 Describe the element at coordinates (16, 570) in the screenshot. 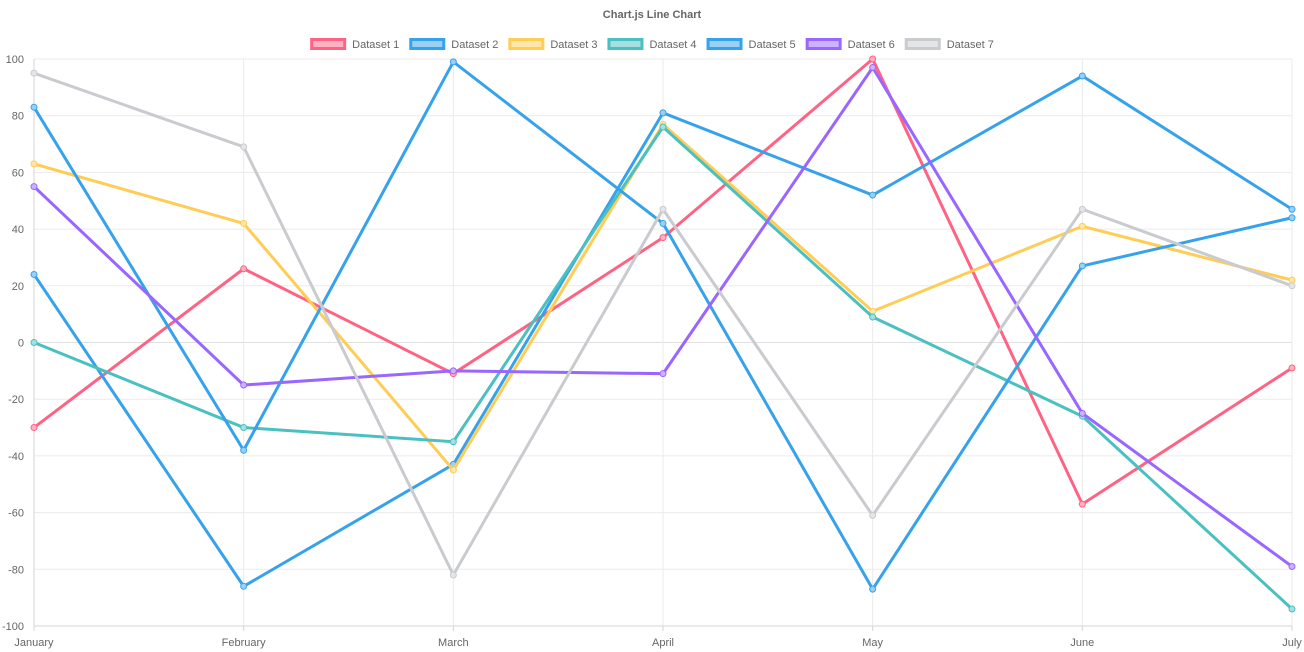

I see `y-tick-label: -80` at that location.